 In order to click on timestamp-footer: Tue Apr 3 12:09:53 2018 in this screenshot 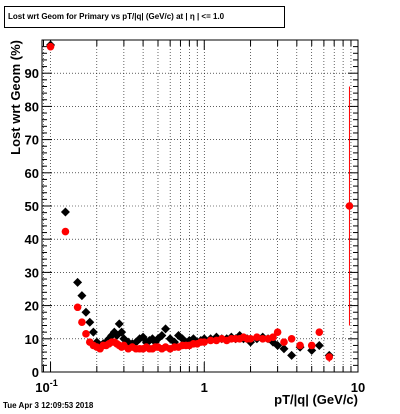, I will do `click(48, 405)`.